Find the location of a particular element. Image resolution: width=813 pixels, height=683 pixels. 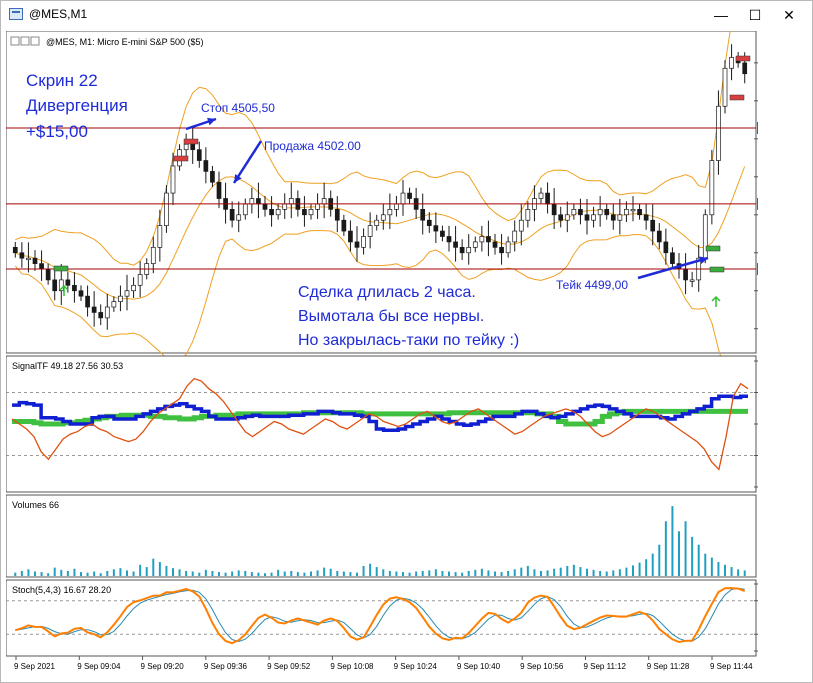

stoch-main-line is located at coordinates (380, 616).